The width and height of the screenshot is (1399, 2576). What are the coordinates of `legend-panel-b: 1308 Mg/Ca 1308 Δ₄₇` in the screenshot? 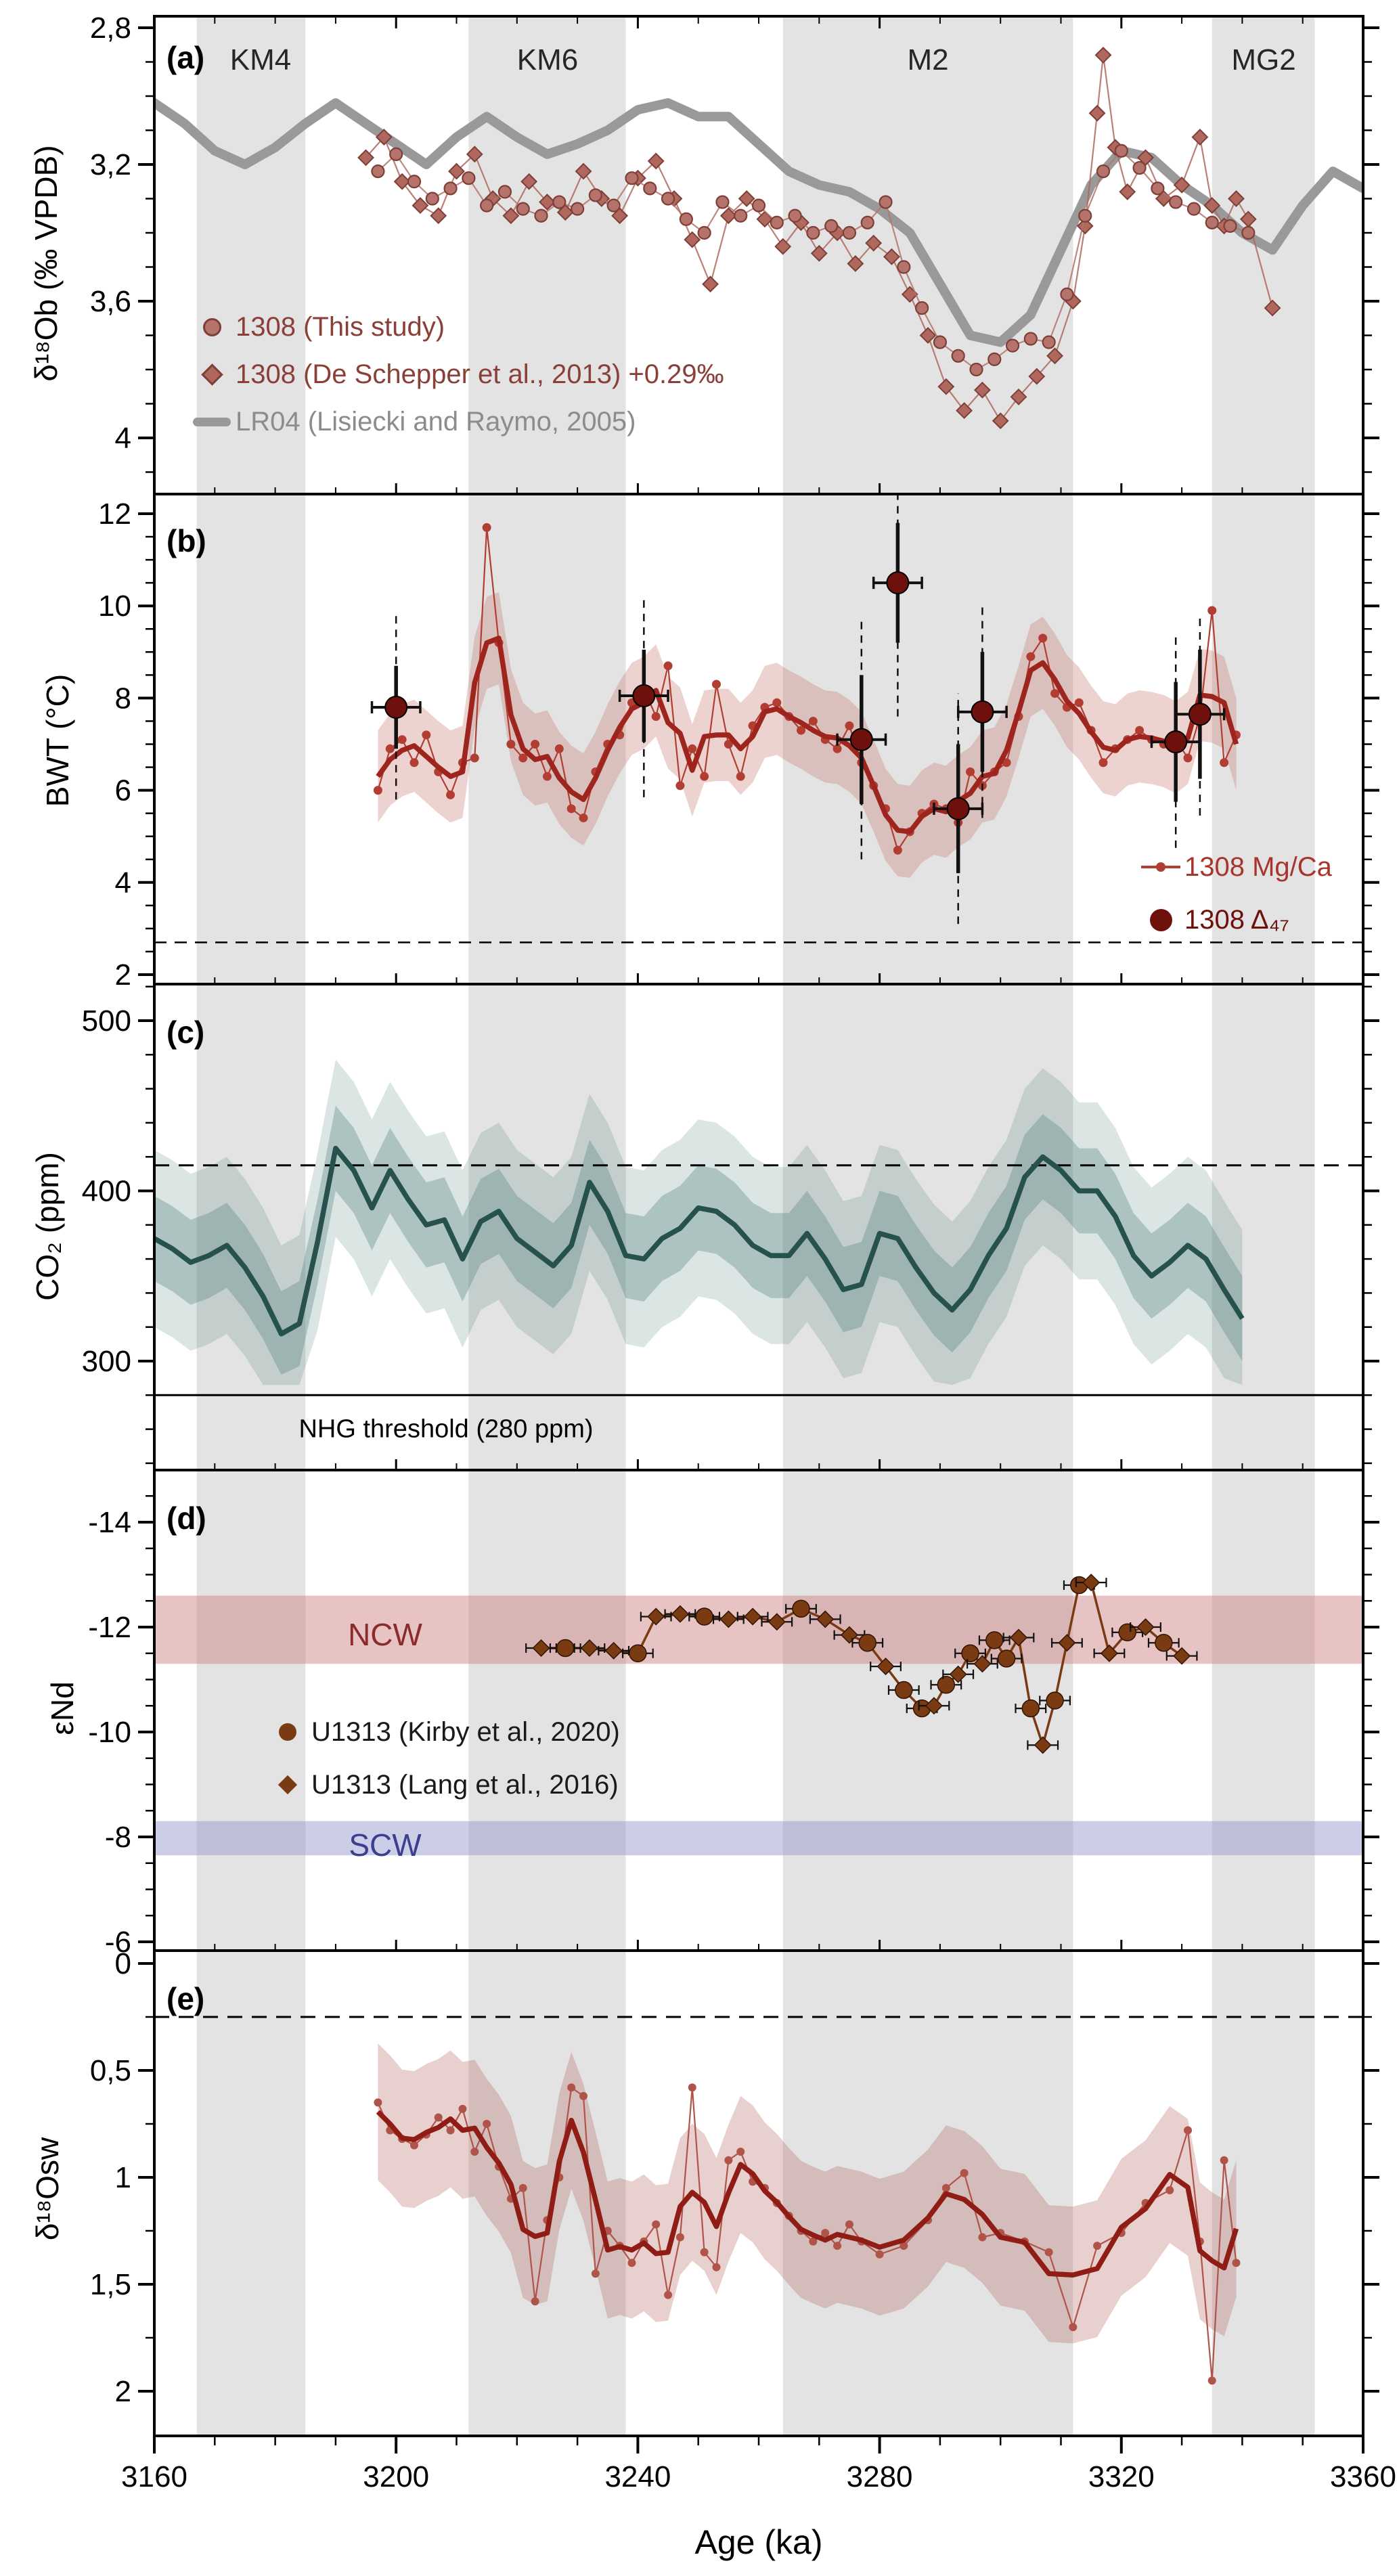 It's located at (1234, 893).